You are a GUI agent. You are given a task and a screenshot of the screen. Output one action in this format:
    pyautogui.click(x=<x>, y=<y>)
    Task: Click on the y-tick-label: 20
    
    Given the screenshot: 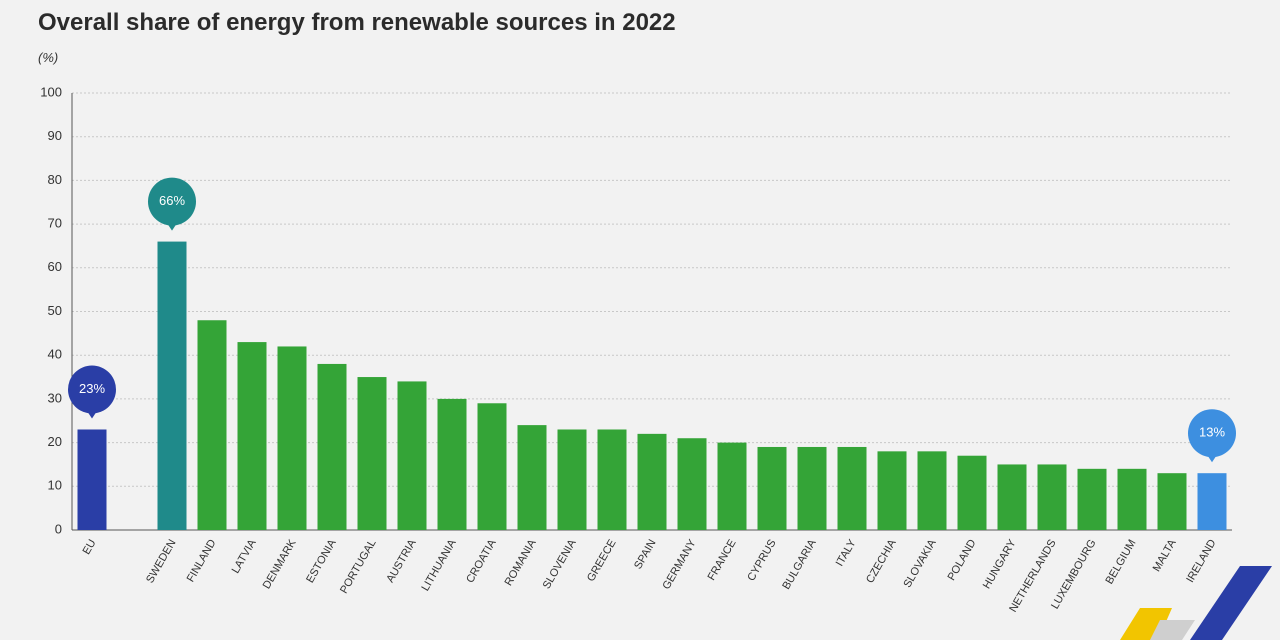 What is the action you would take?
    pyautogui.click(x=55, y=441)
    